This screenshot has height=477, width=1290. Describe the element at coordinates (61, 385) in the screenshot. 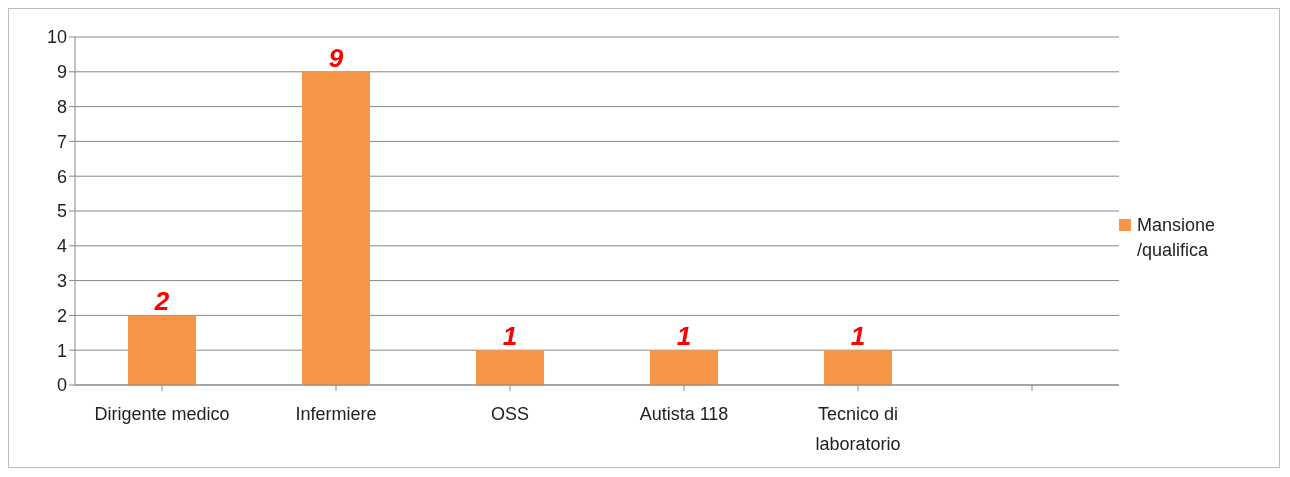

I see `y-tick-label: 0` at that location.